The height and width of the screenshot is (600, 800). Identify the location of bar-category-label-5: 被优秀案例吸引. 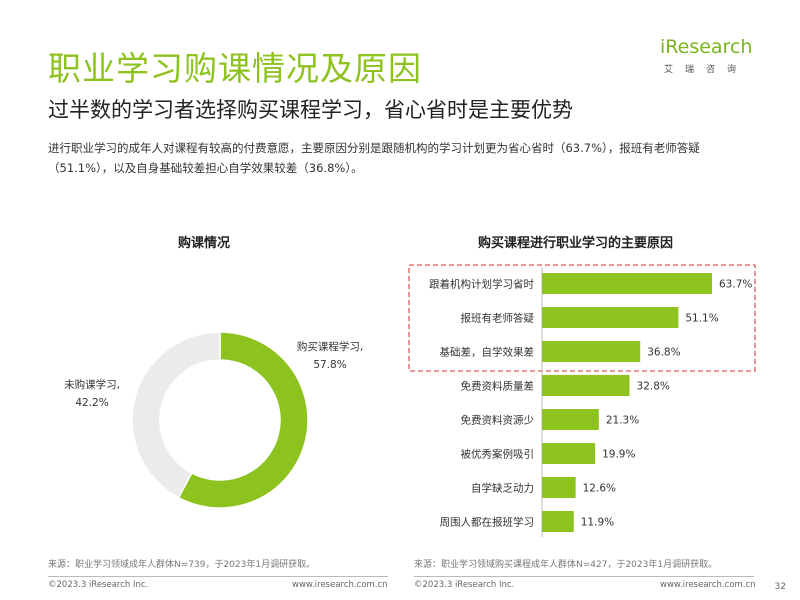
(498, 454).